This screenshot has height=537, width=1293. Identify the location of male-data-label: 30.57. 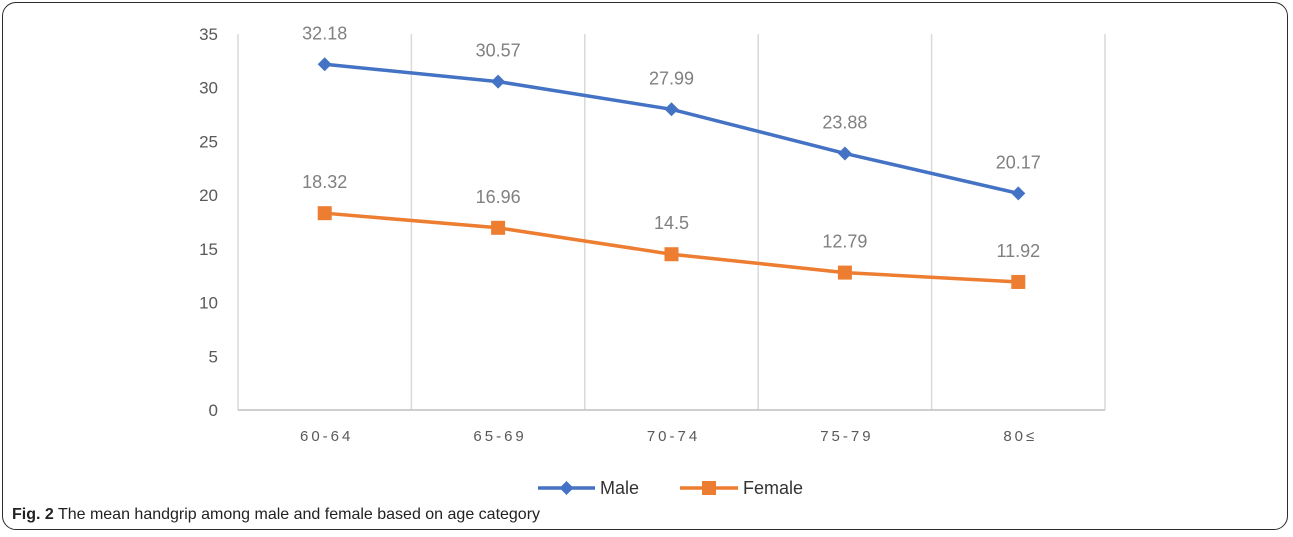
(498, 51).